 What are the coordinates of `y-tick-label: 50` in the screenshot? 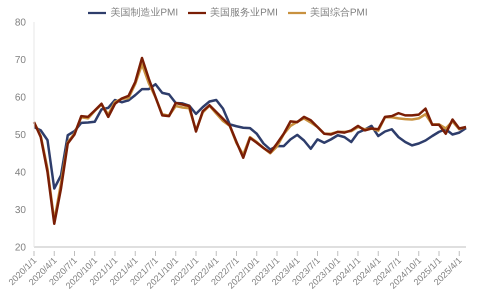 It's located at (20, 136).